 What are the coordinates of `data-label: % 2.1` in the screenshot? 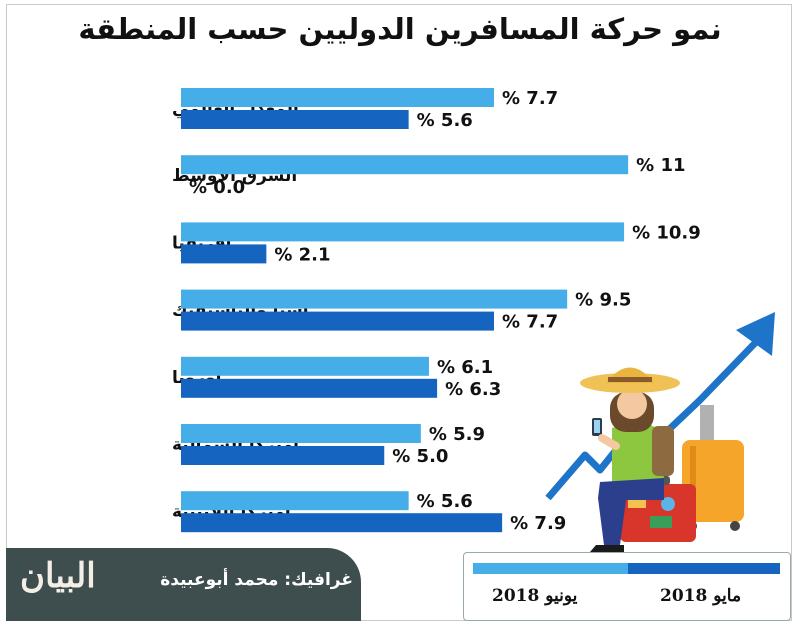 It's located at (302, 254).